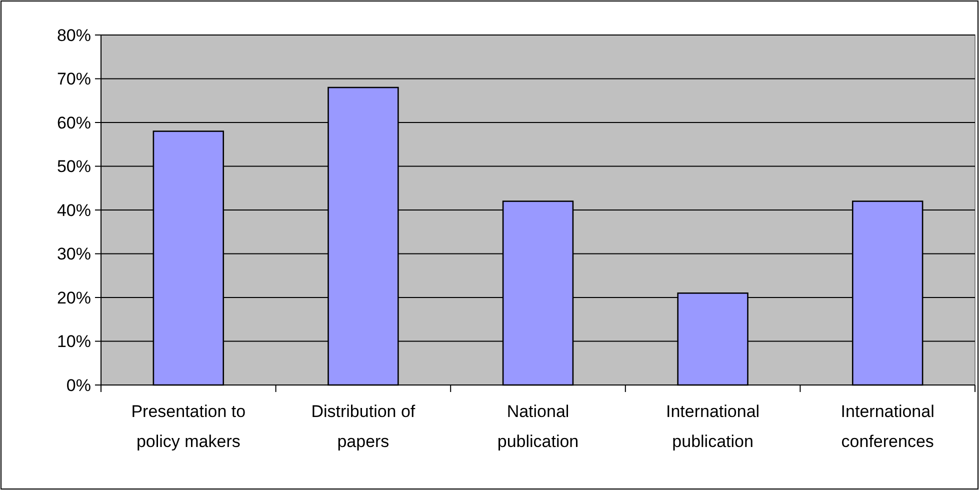  Describe the element at coordinates (73, 210) in the screenshot. I see `y-tick-label: 40%` at that location.